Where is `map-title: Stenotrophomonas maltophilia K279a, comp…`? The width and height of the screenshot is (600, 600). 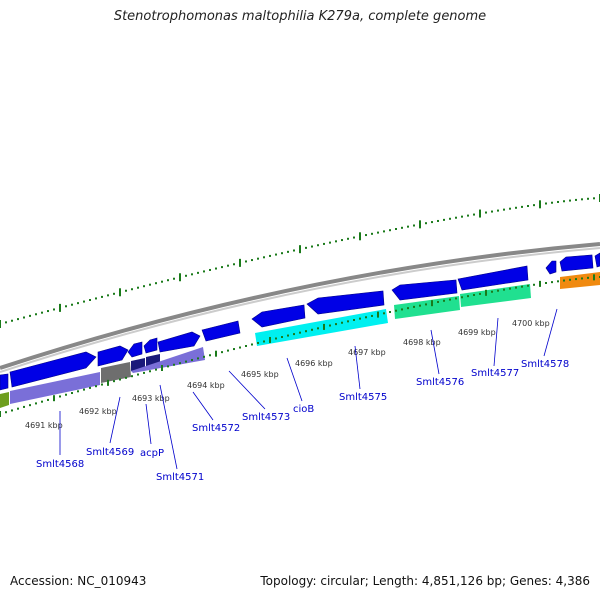
map-title: Stenotrophomonas maltophilia K279a, comp… is located at coordinates (300, 16).